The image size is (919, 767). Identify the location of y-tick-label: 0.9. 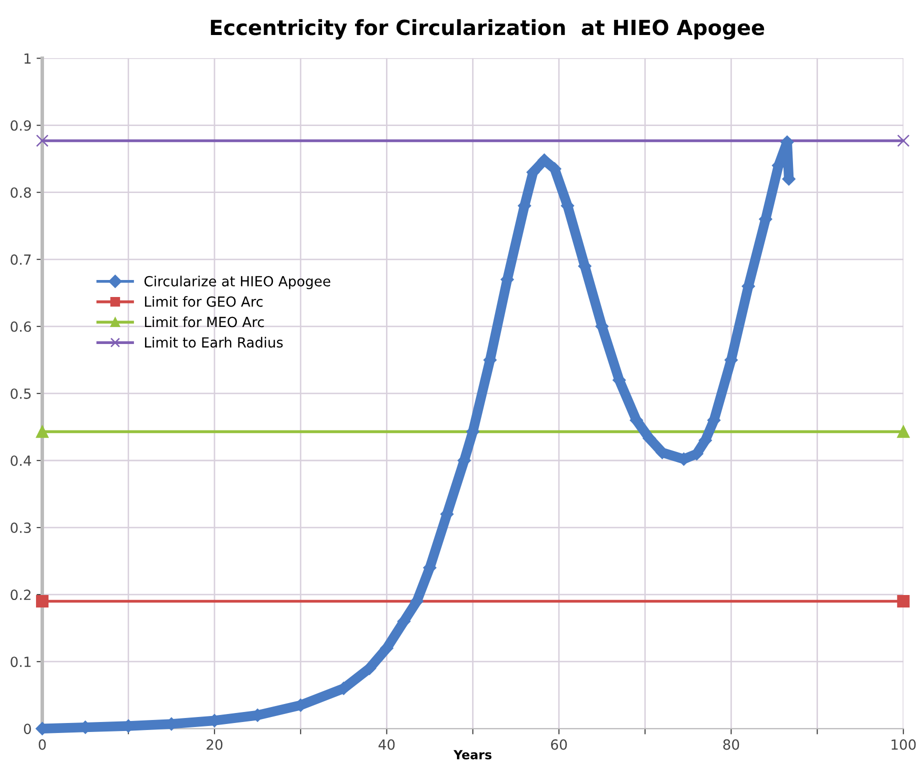
(20, 125).